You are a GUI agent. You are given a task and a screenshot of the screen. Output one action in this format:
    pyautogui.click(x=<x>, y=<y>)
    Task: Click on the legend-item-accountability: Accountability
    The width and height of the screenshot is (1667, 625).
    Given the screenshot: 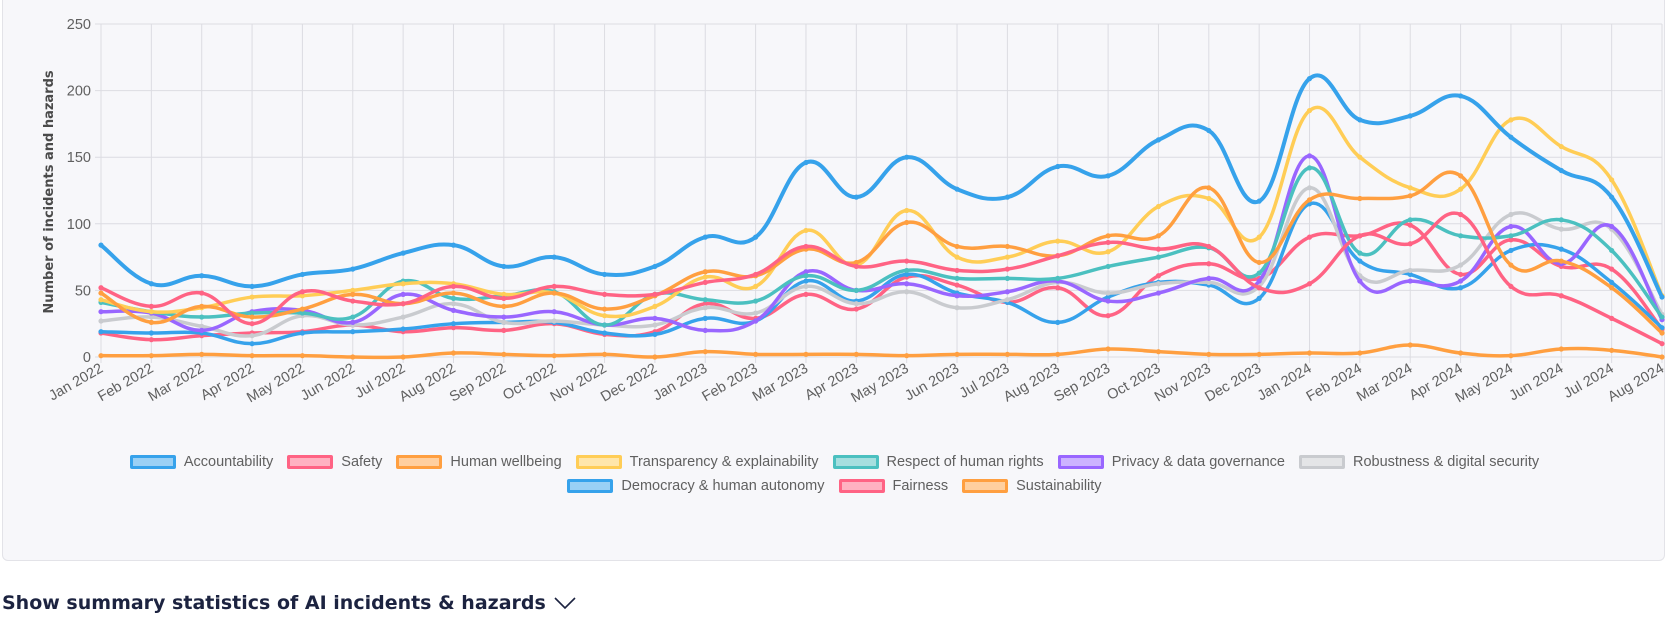 What is the action you would take?
    pyautogui.click(x=201, y=462)
    